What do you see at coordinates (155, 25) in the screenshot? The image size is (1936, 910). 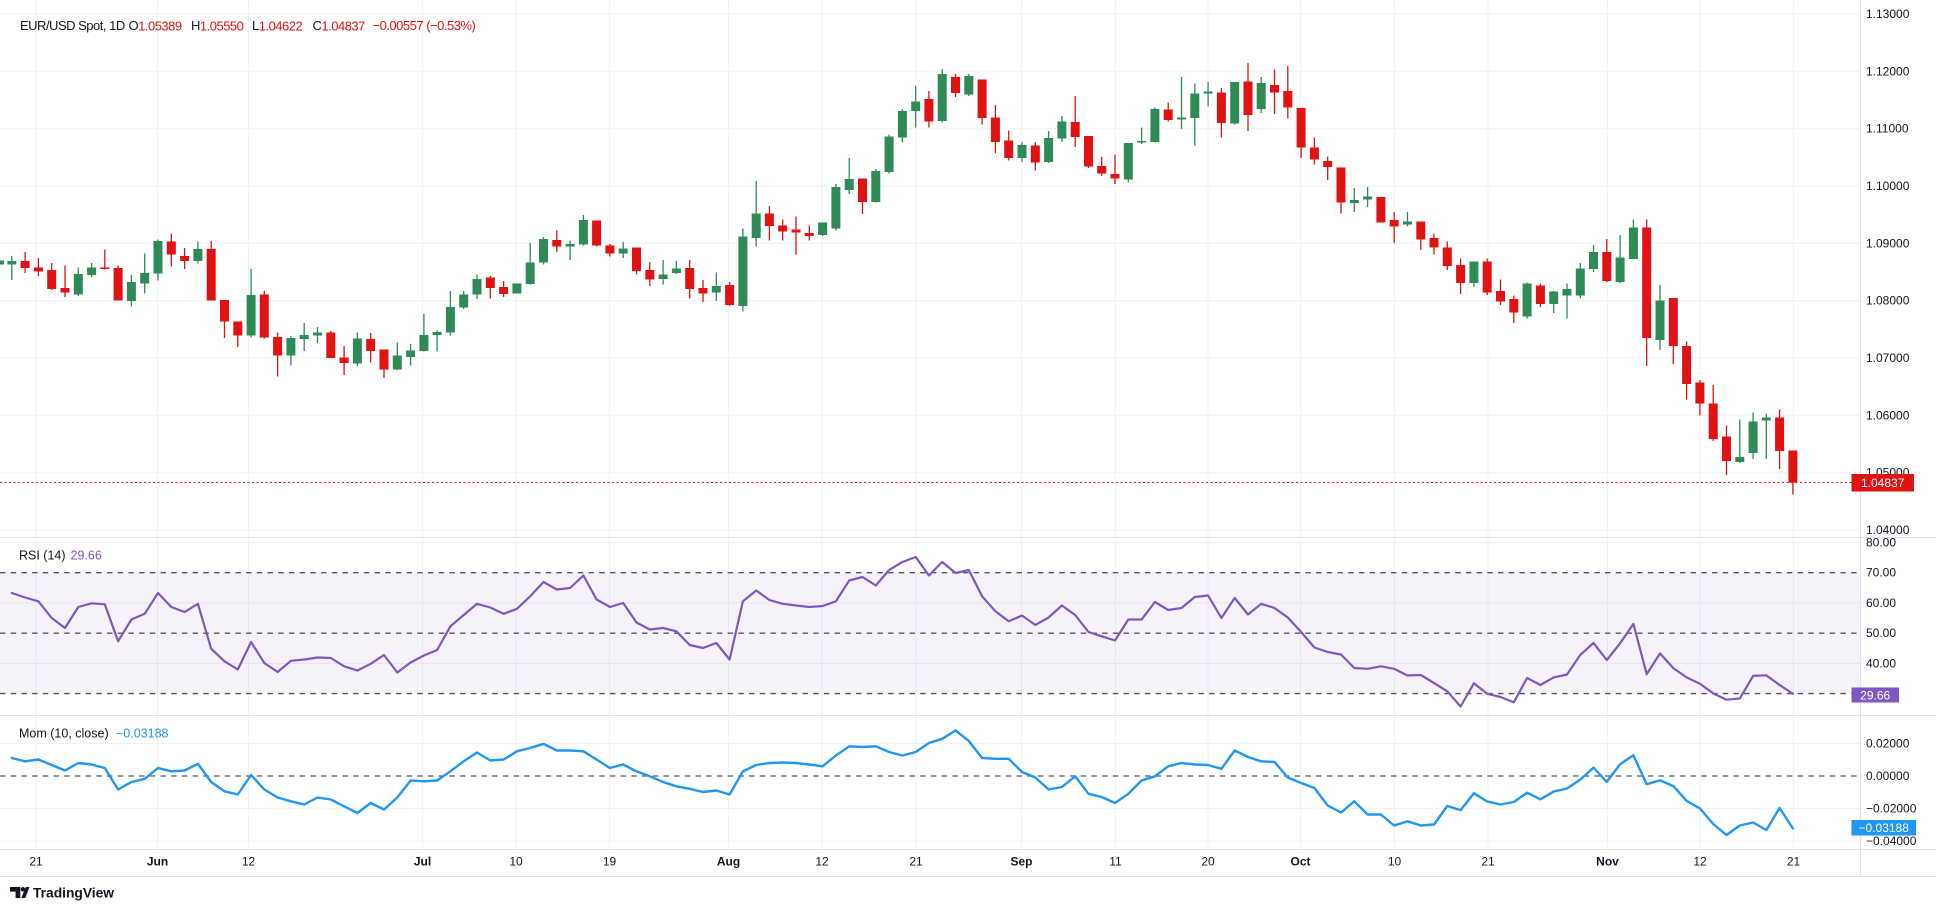 I see `svg-text: O1.05389` at bounding box center [155, 25].